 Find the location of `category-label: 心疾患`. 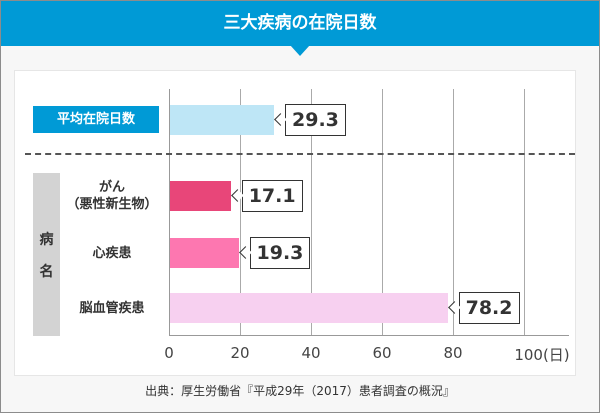

category-label: 心疾患 is located at coordinates (112, 253).